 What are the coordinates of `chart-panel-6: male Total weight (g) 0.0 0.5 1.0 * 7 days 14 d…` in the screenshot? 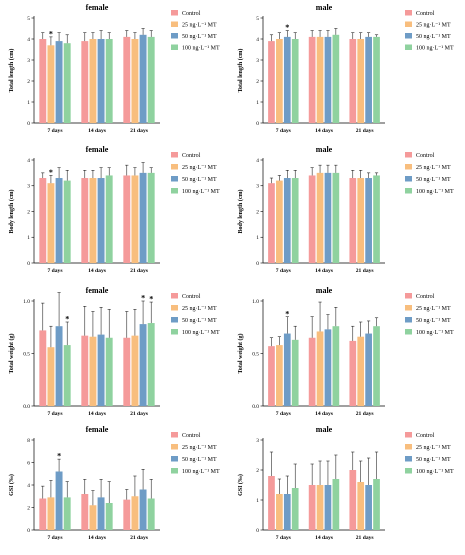 It's located at (345, 351).